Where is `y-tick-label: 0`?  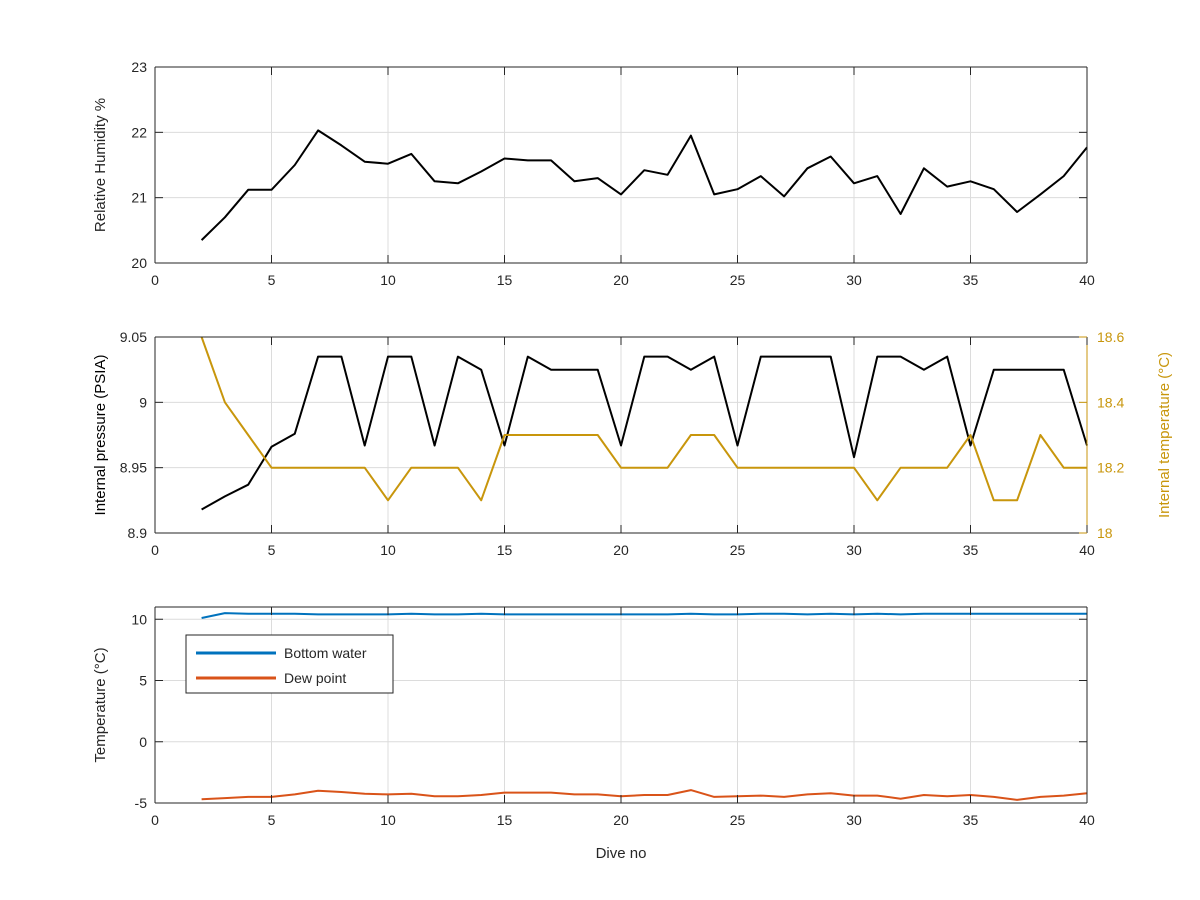 y-tick-label: 0 is located at coordinates (143, 742).